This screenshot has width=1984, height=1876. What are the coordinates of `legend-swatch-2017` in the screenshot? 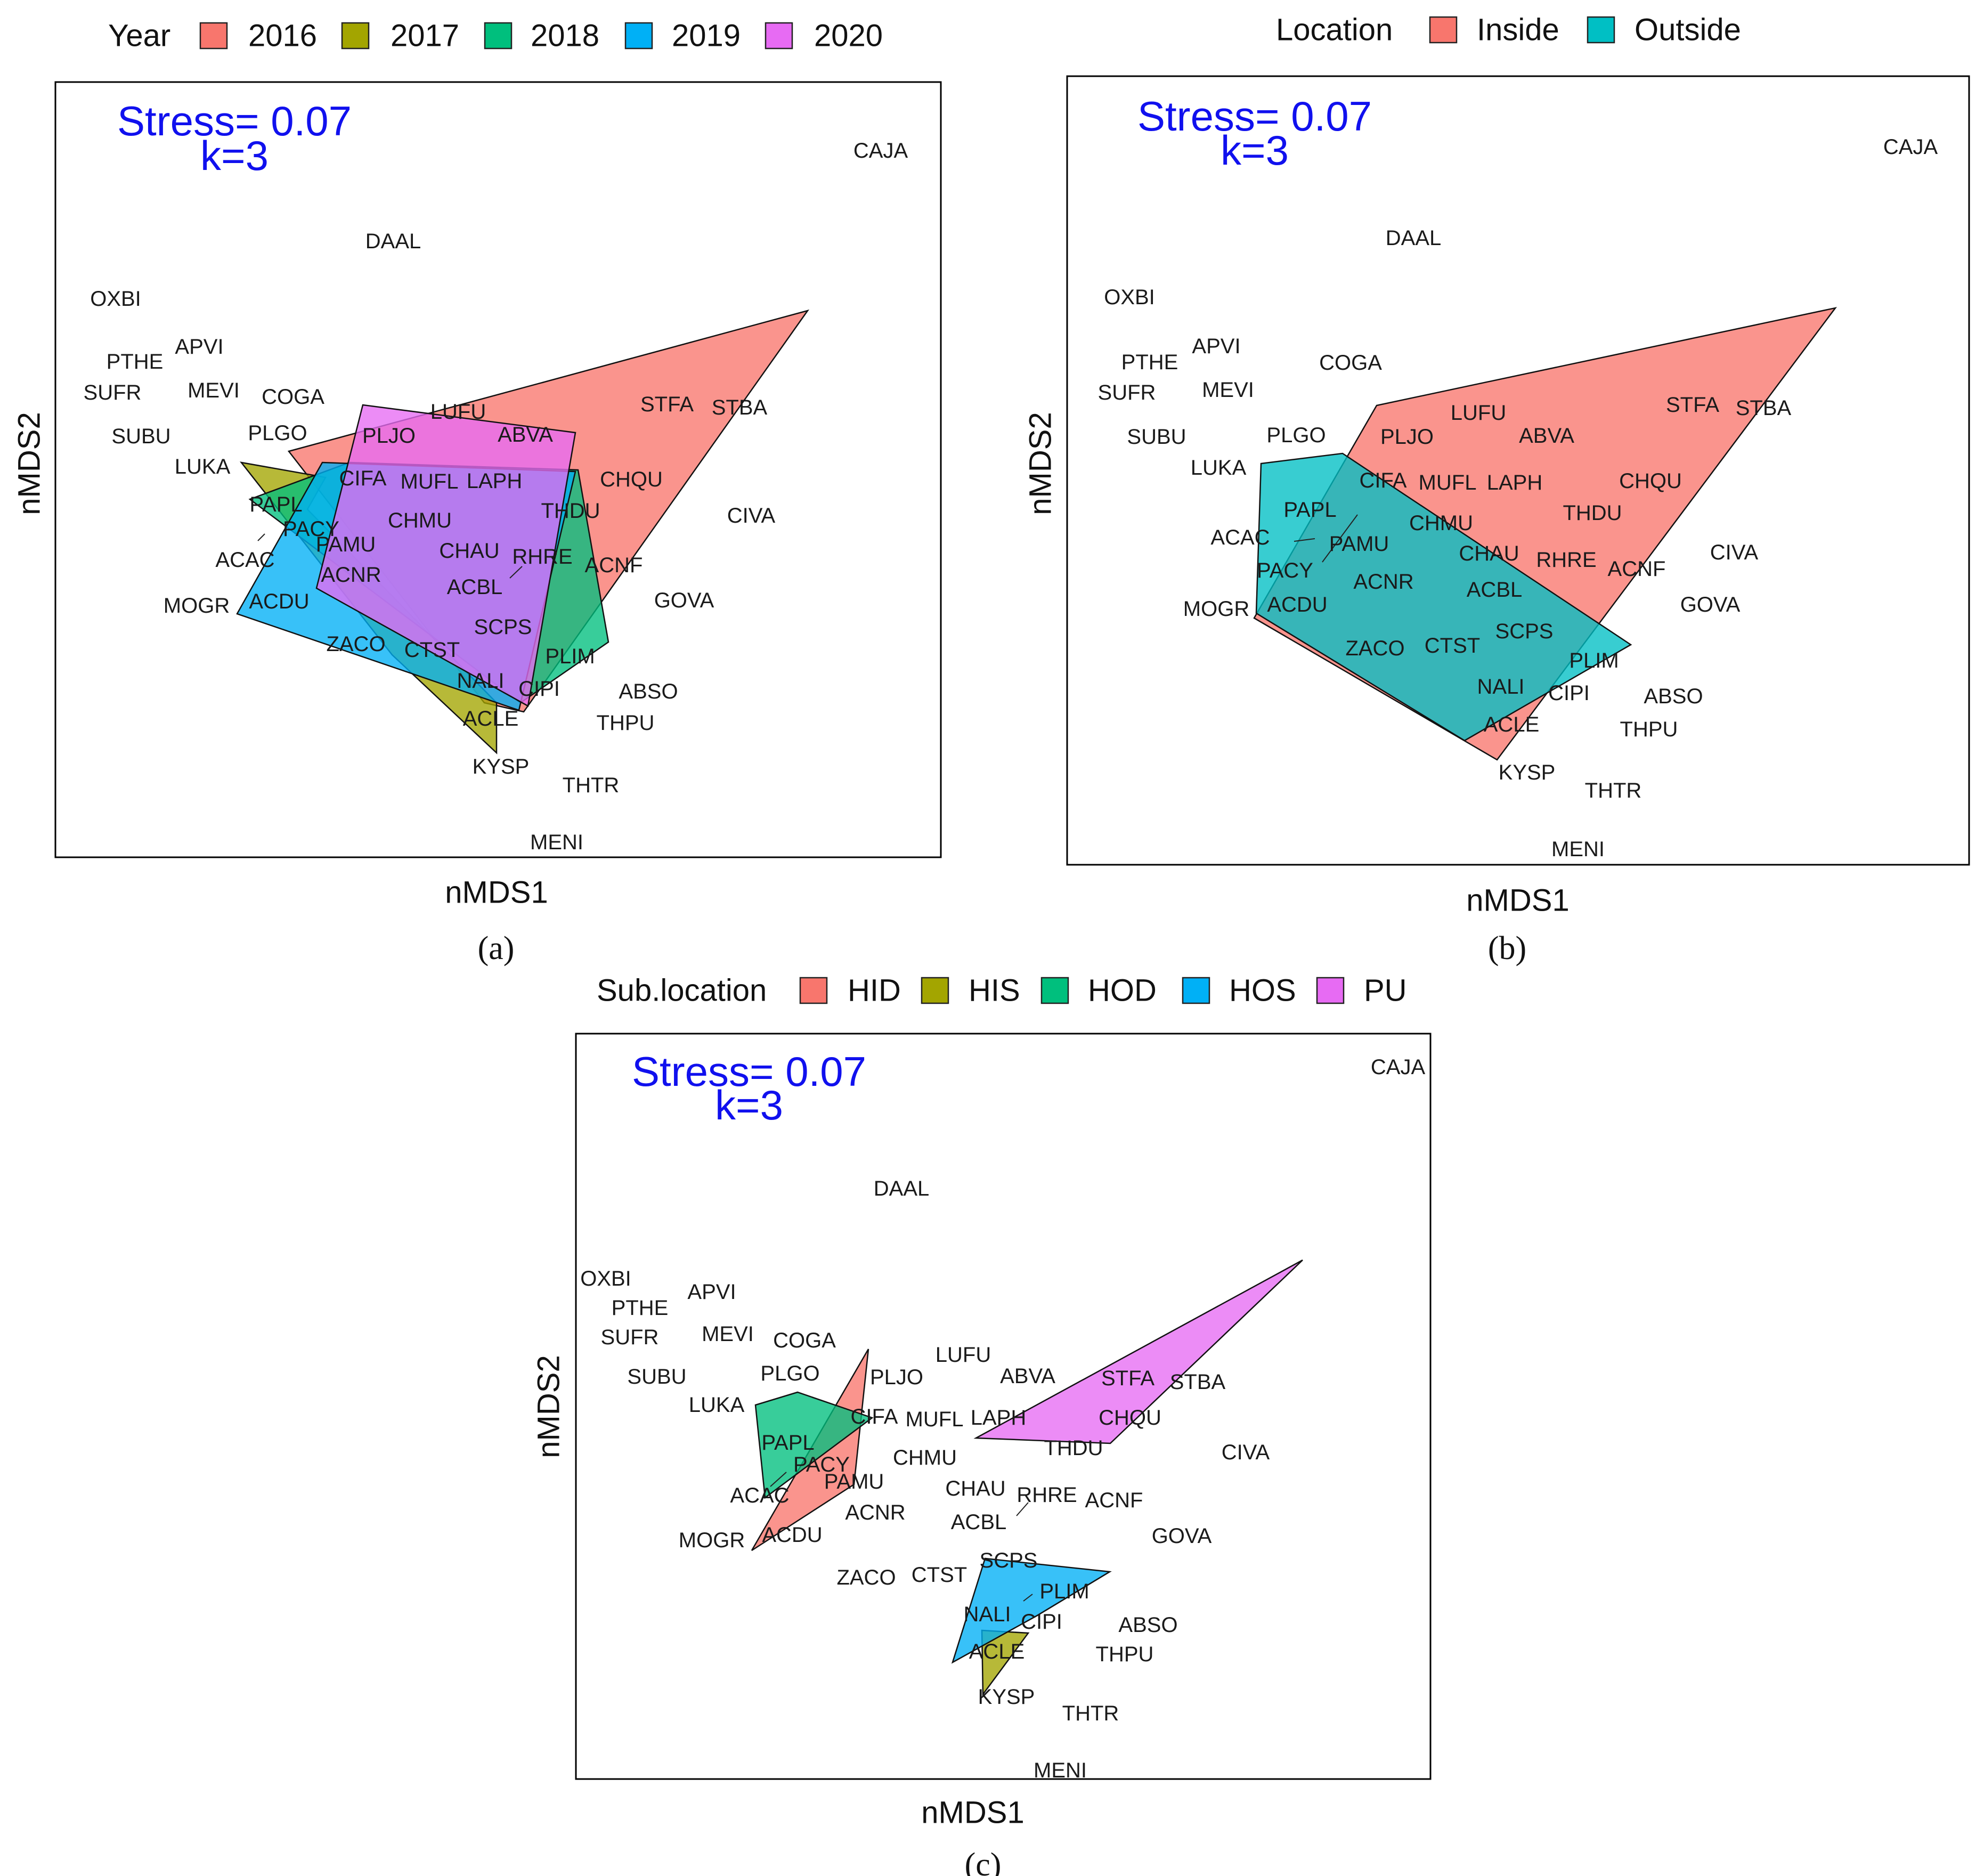 It's located at (355, 36).